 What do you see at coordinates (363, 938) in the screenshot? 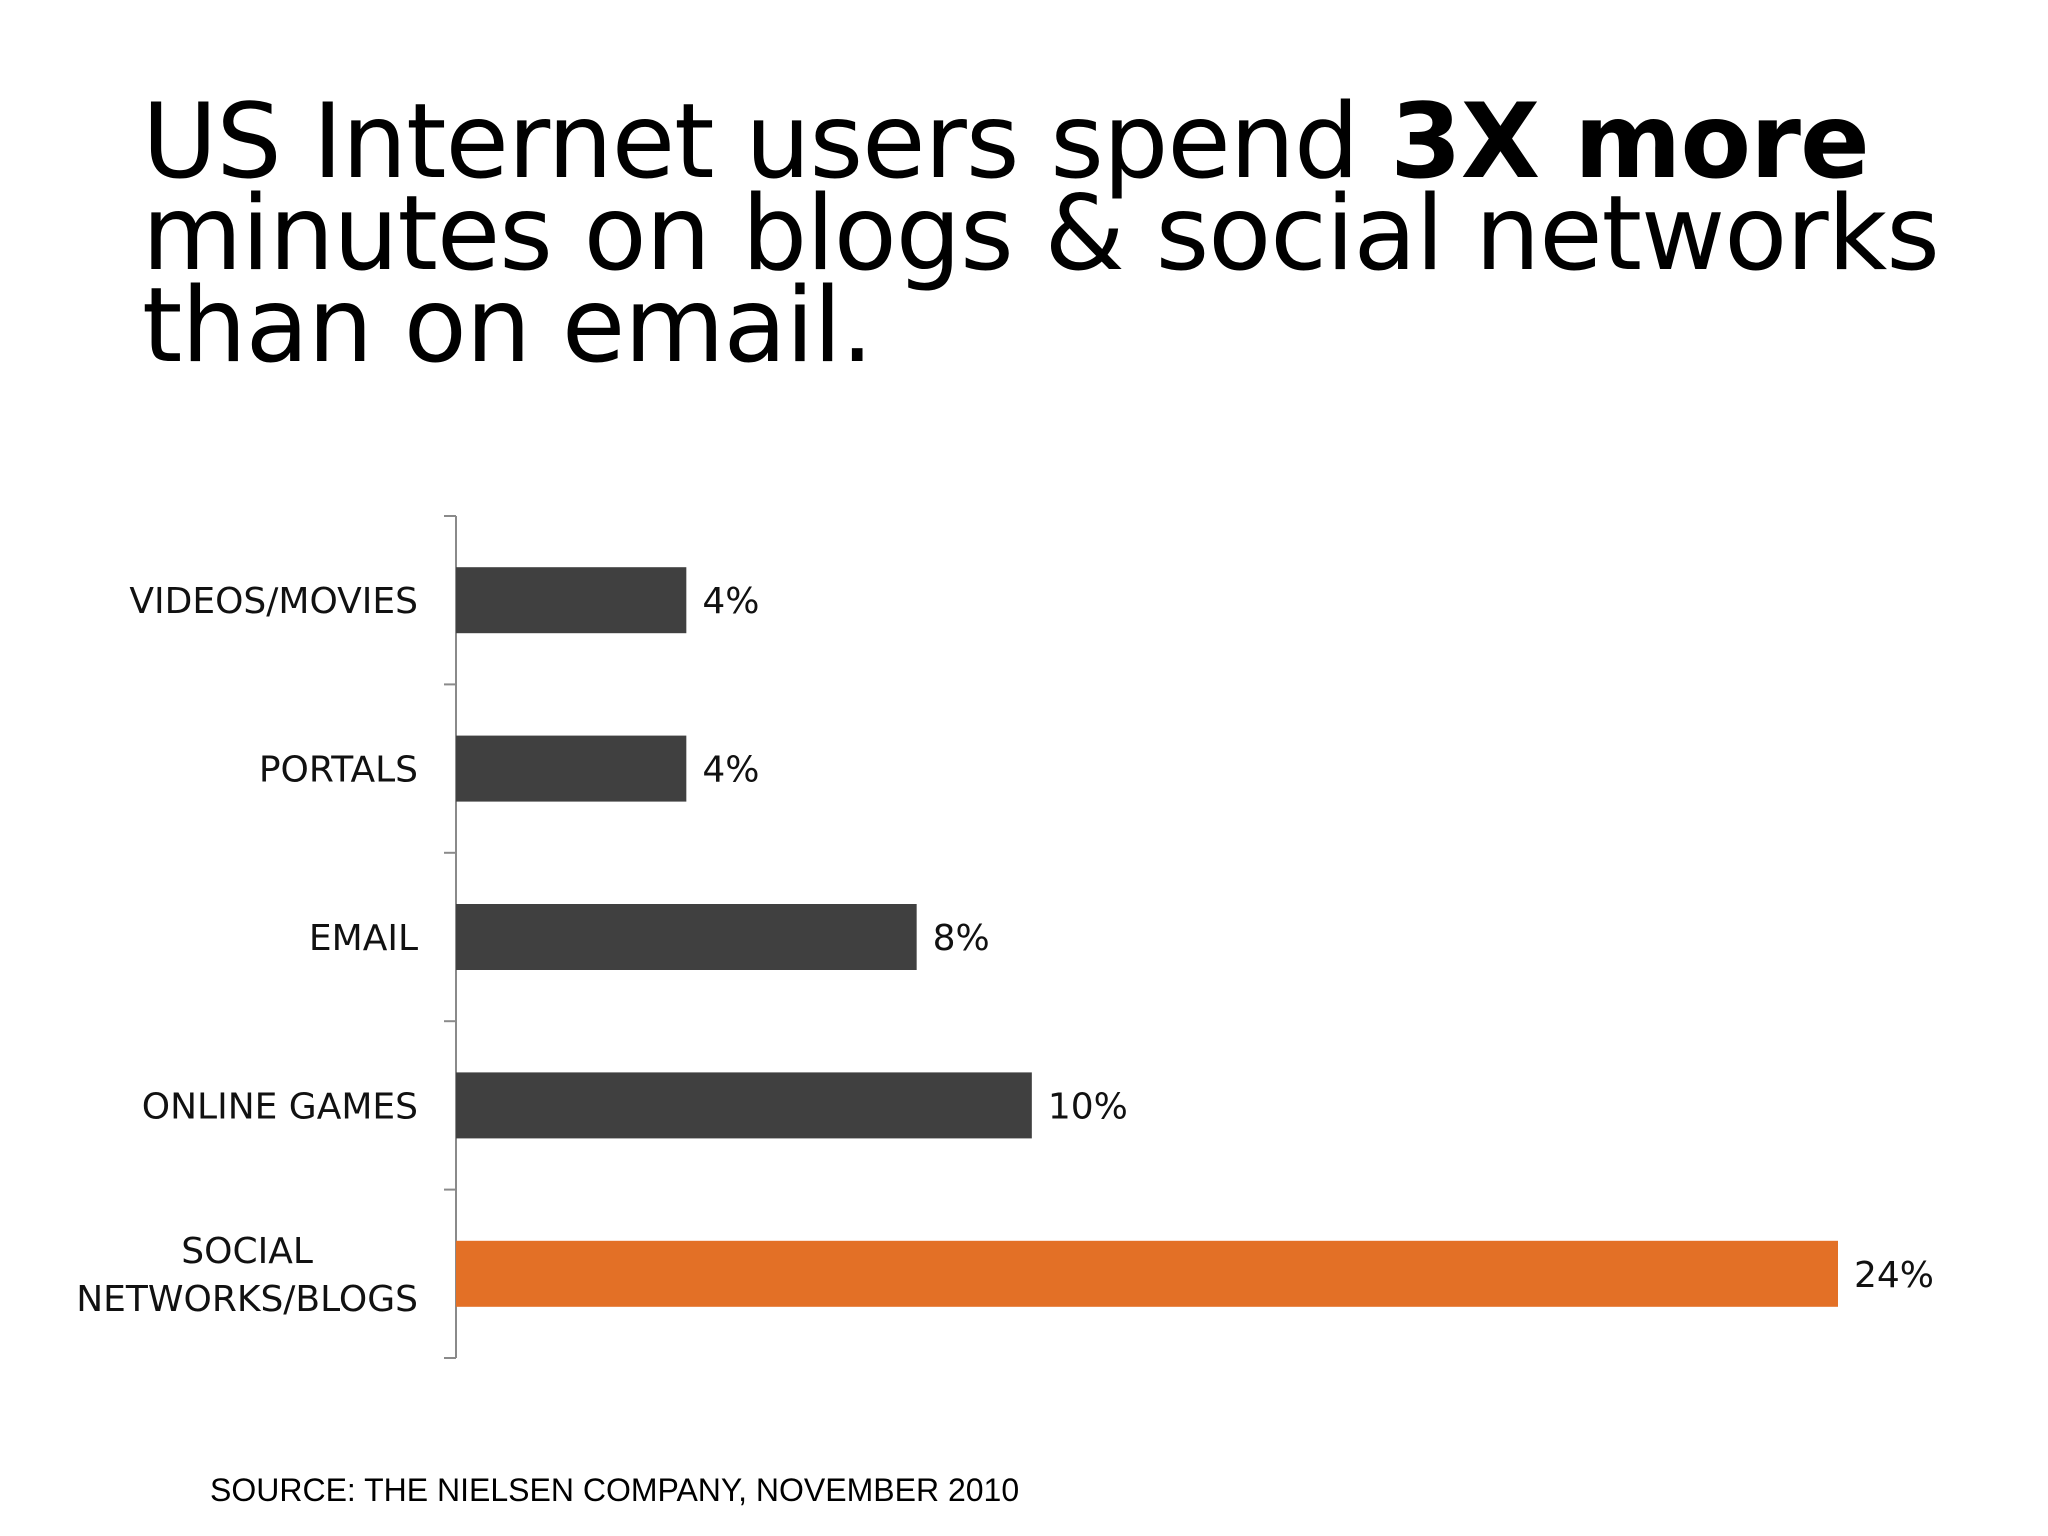
I see `category-label-2: EMAIL` at bounding box center [363, 938].